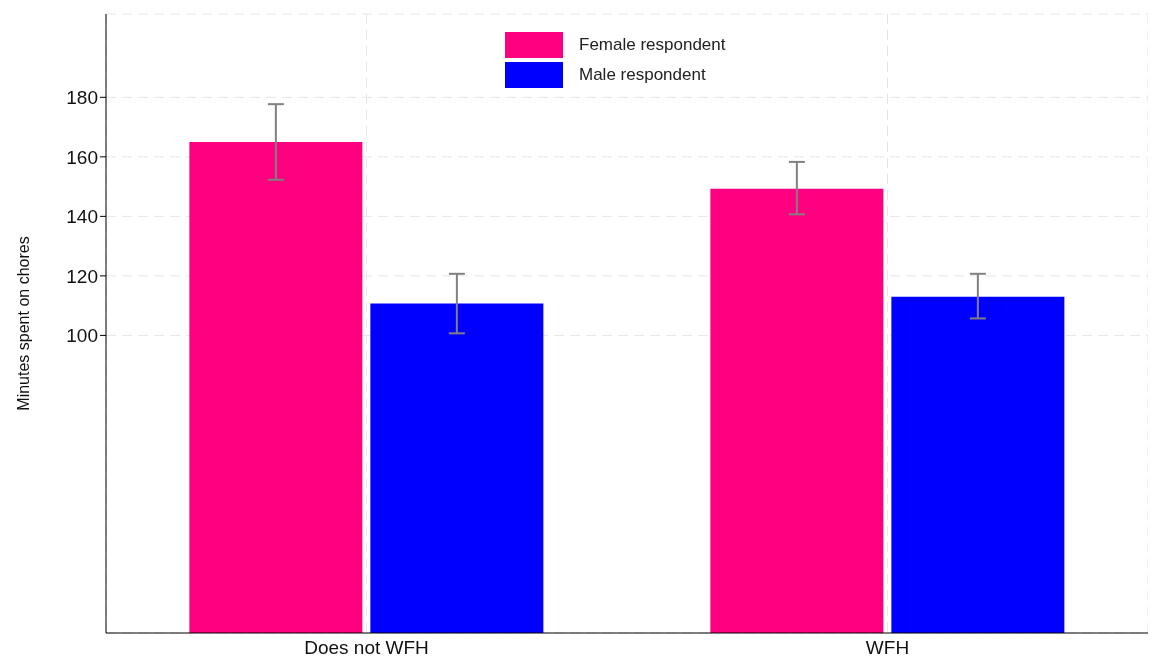 This screenshot has width=1152, height=671. I want to click on y-tick-label: 140, so click(82, 217).